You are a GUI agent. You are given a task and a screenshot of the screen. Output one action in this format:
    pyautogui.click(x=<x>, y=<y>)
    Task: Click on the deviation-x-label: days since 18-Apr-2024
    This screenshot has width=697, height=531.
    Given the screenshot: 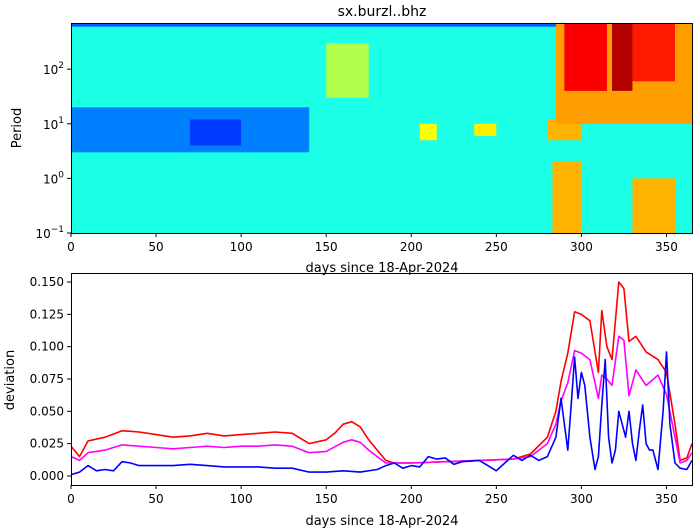 What is the action you would take?
    pyautogui.click(x=381, y=521)
    